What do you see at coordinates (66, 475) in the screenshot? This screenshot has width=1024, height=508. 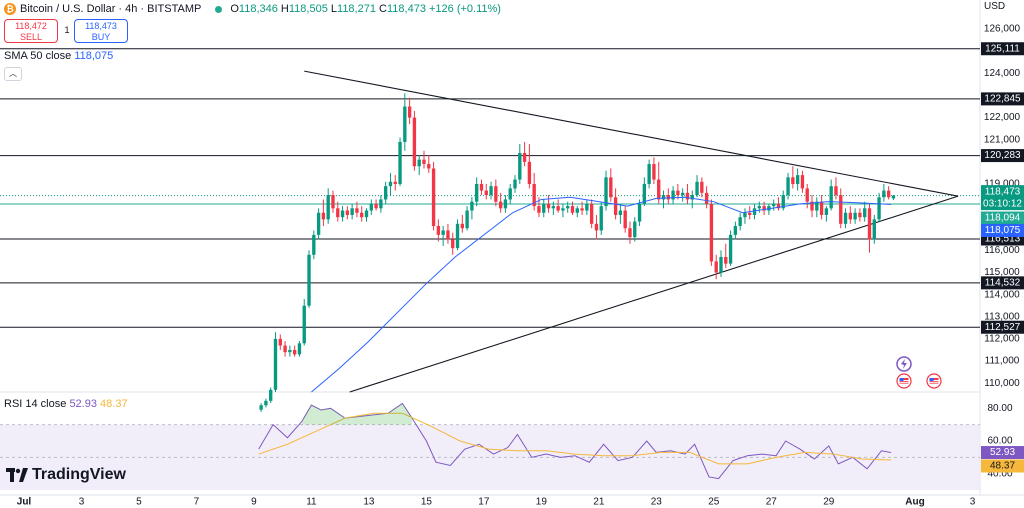 I see `tradingview-logo: TradingView` at bounding box center [66, 475].